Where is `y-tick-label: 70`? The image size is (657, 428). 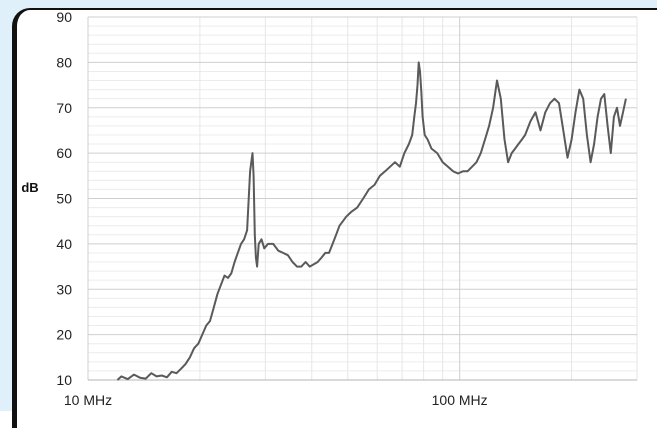 y-tick-label: 70 is located at coordinates (64, 108).